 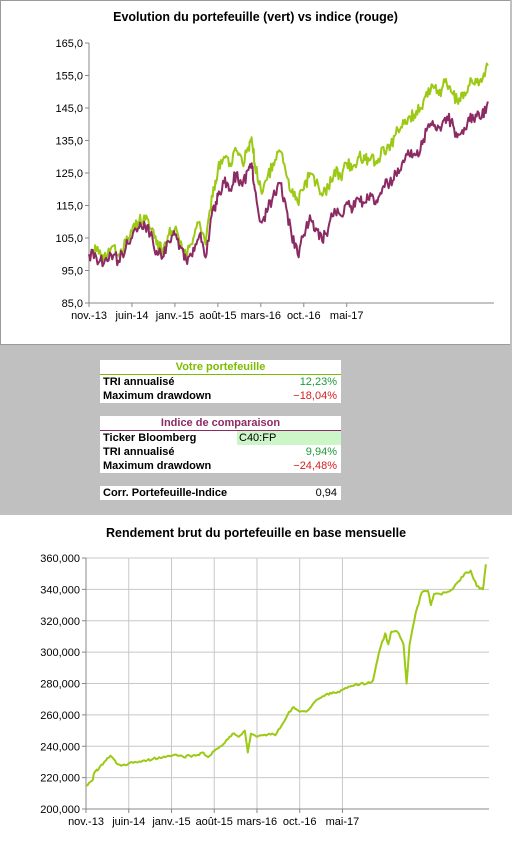 I want to click on y-tick-label: 260,000, so click(x=60, y=716).